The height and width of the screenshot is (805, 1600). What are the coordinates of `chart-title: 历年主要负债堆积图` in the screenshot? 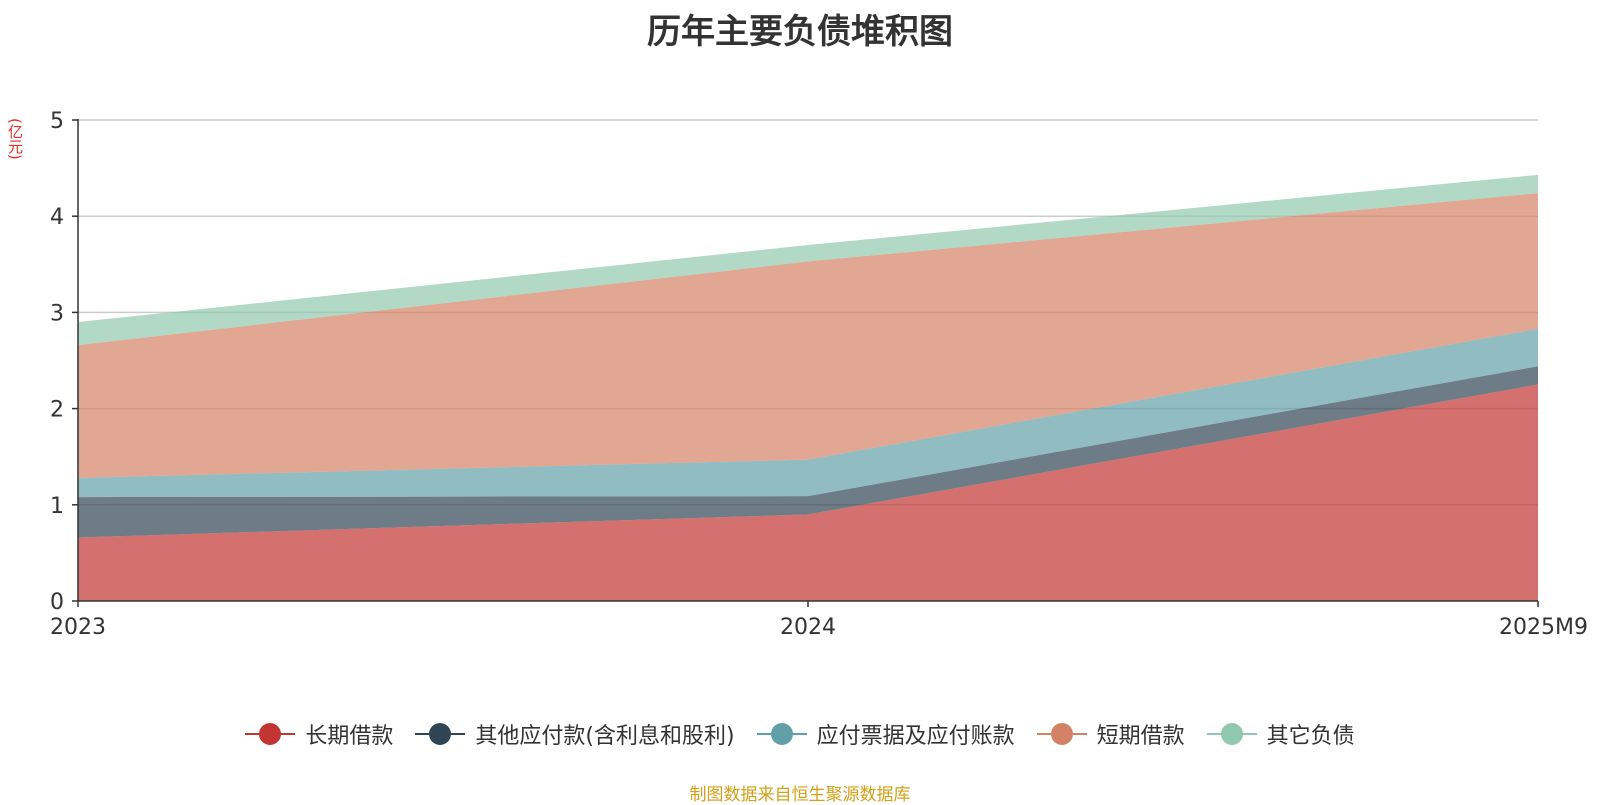 It's located at (800, 32).